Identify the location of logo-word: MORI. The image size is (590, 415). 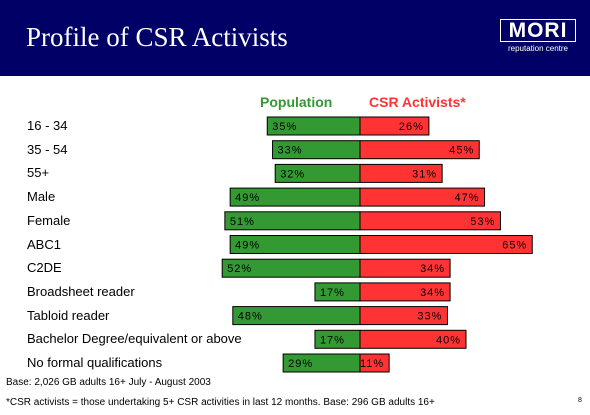
(538, 30).